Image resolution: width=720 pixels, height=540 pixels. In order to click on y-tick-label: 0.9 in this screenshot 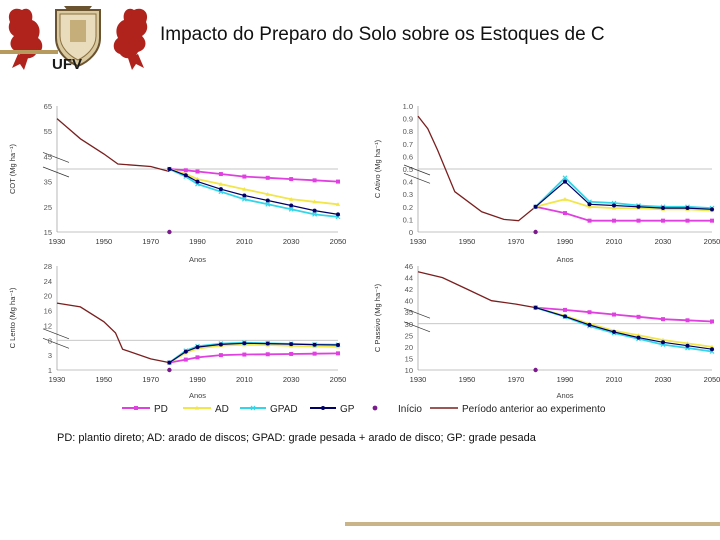, I will do `click(408, 119)`.